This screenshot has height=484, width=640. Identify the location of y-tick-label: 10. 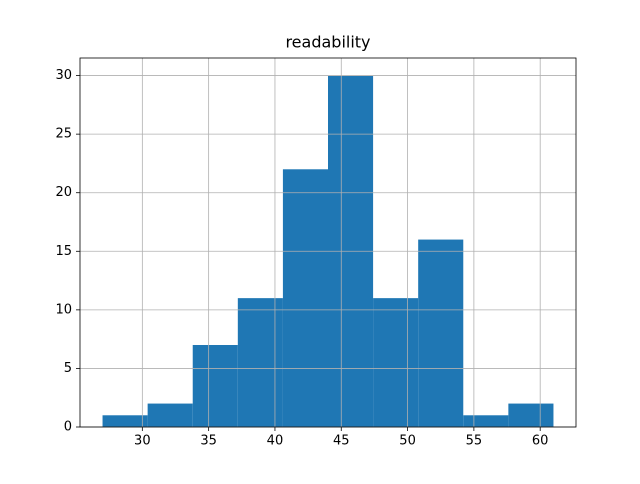
(63, 309).